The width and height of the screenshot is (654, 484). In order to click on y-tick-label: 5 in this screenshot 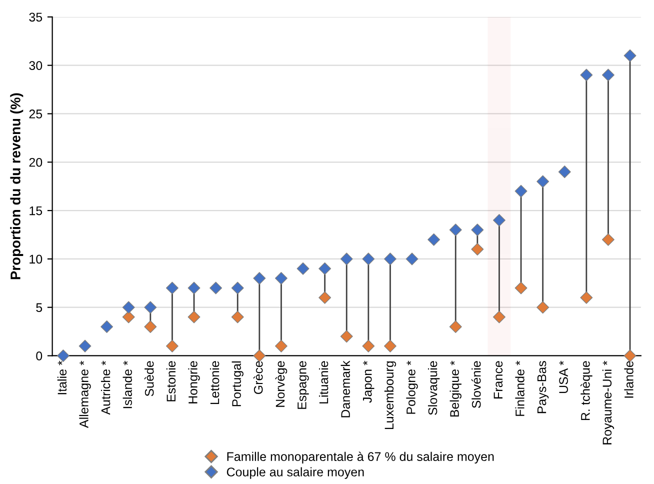, I will do `click(39, 307)`.